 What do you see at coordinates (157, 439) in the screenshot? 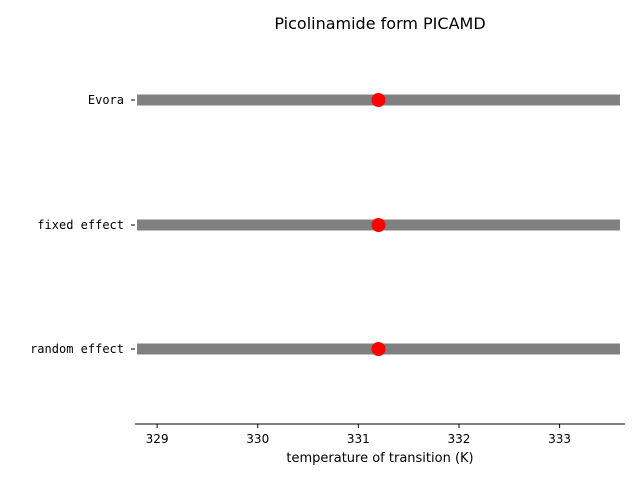
I see `x-tick-label: 329` at bounding box center [157, 439].